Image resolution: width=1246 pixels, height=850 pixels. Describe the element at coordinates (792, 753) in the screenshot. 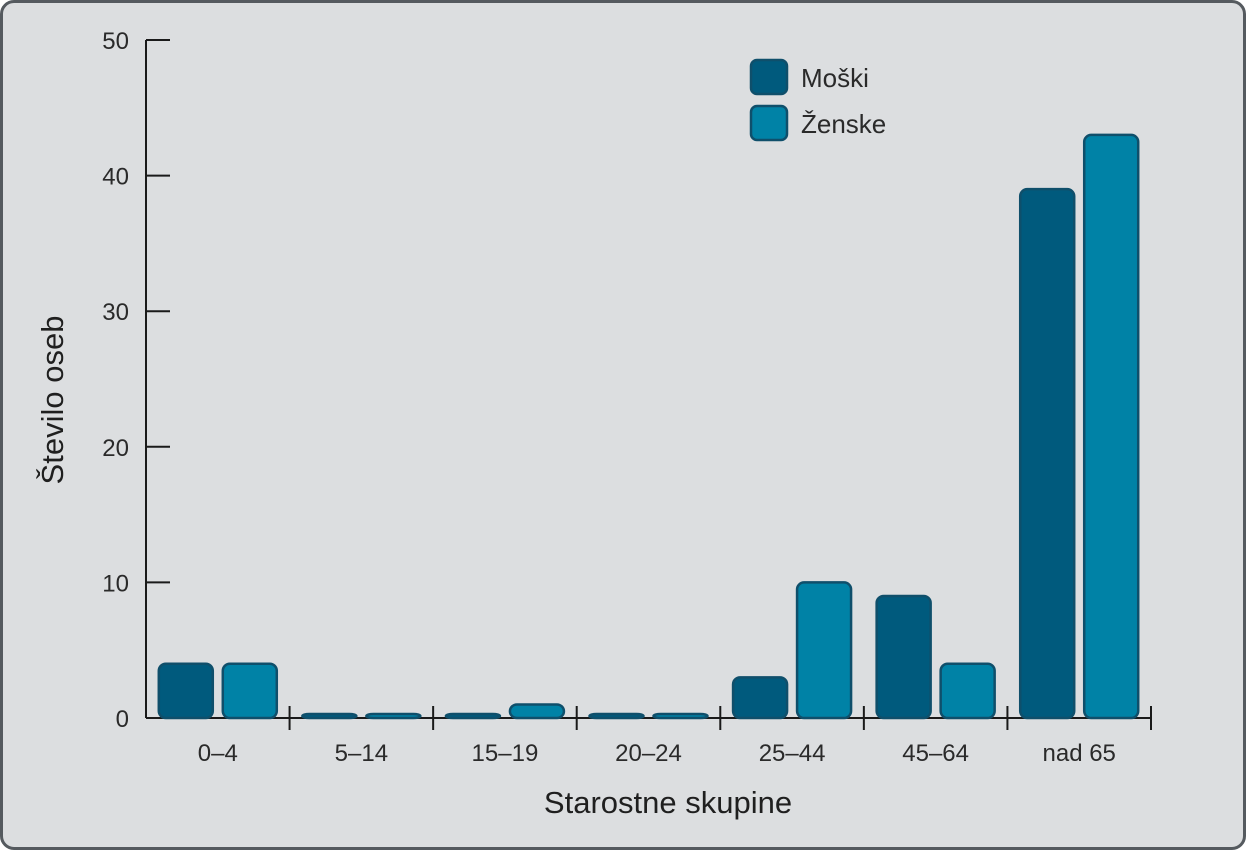

I see `x-tick-label: 25–44` at that location.